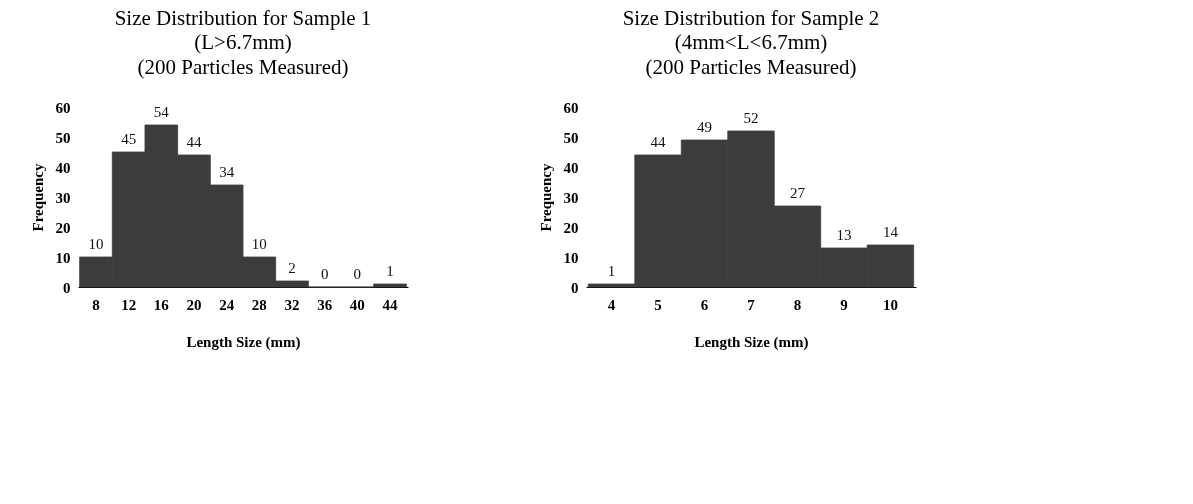 The height and width of the screenshot is (504, 1193). What do you see at coordinates (357, 304) in the screenshot?
I see `x-tick-label: 40` at bounding box center [357, 304].